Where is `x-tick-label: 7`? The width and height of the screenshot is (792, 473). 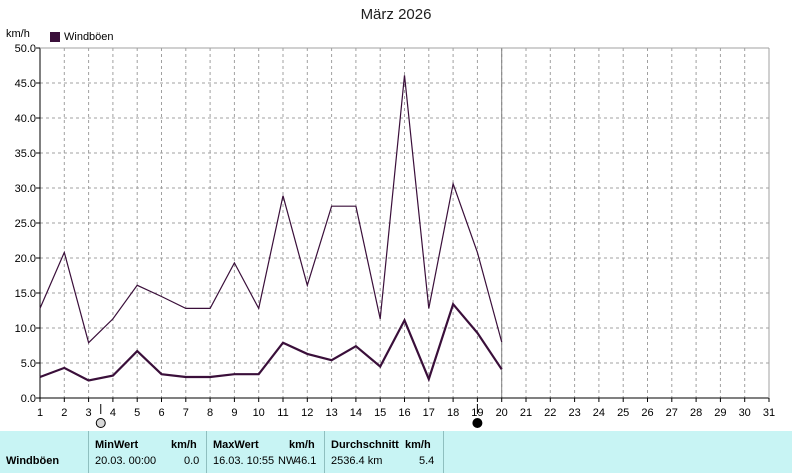 x-tick-label: 7 is located at coordinates (186, 413).